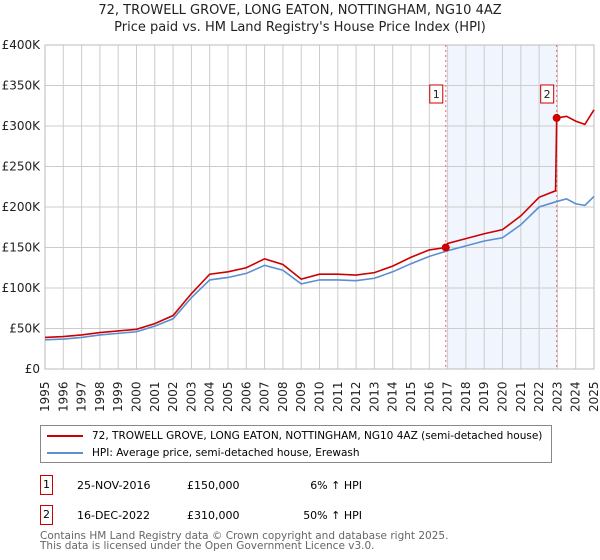  Describe the element at coordinates (539, 396) in the screenshot. I see `x-tick-label: 2022` at that location.